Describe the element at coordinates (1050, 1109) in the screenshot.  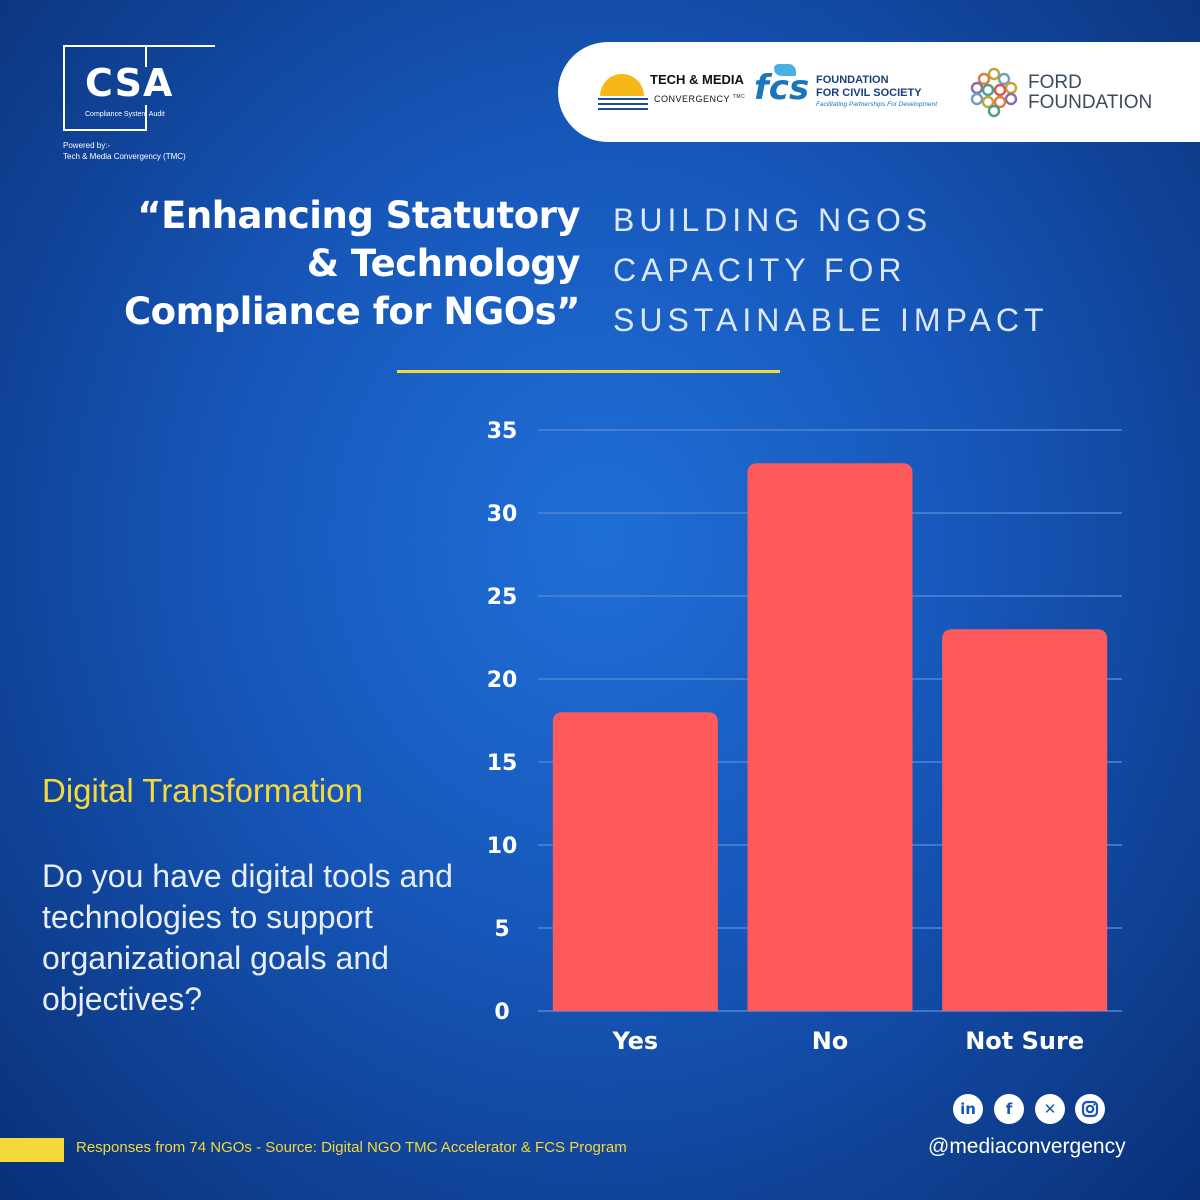
I see `x-icon: ✕` at that location.